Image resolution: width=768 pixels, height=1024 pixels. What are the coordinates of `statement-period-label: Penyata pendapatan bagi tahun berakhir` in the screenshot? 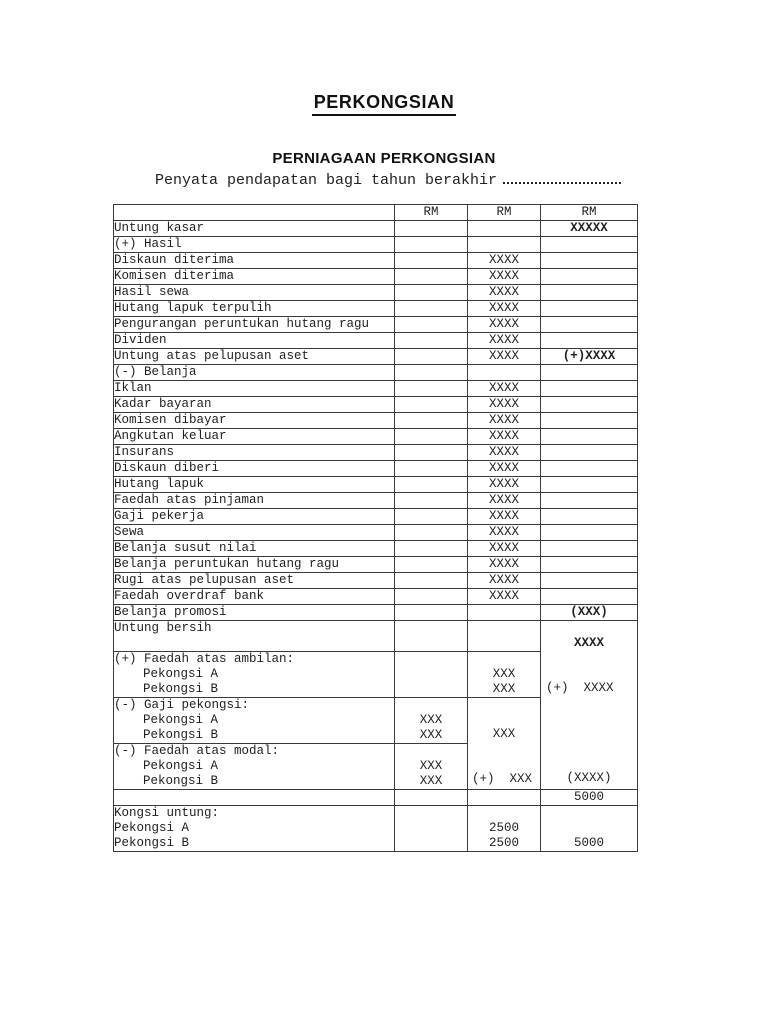 It's located at (326, 180).